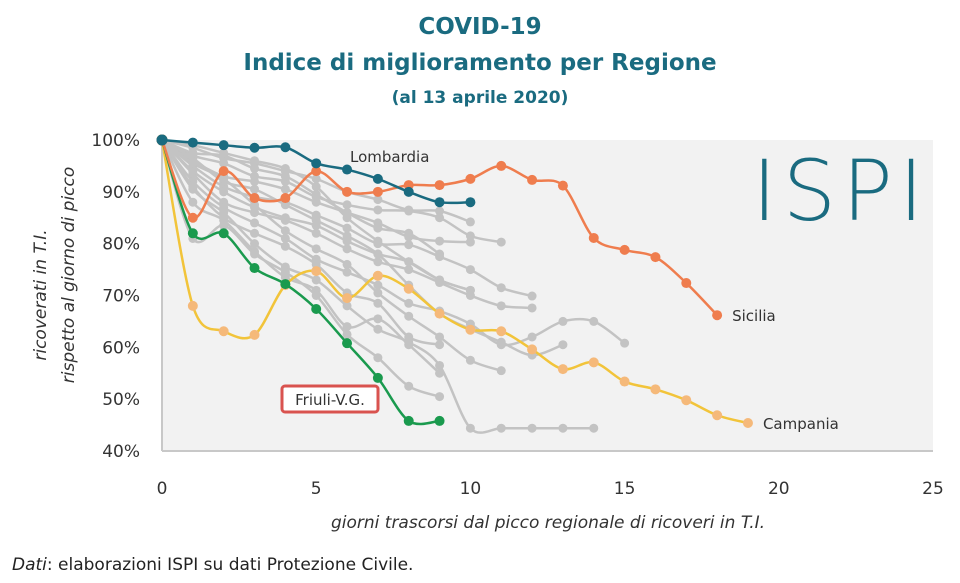 Image resolution: width=960 pixels, height=583 pixels. I want to click on x-tick-label: 5, so click(316, 489).